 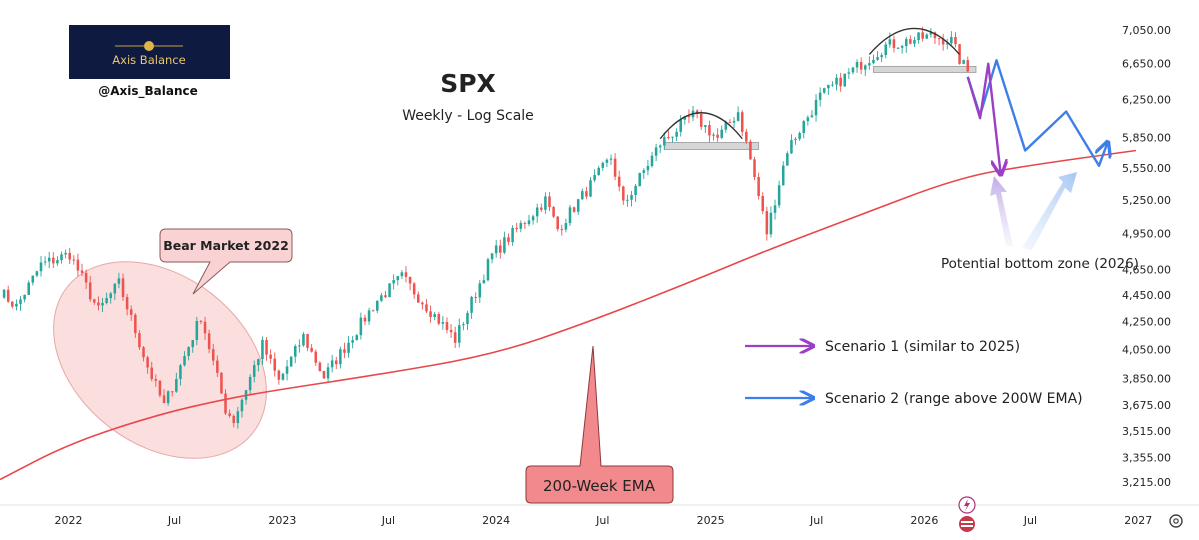 What do you see at coordinates (160, 360) in the screenshot?
I see `bear-market-ellipse` at bounding box center [160, 360].